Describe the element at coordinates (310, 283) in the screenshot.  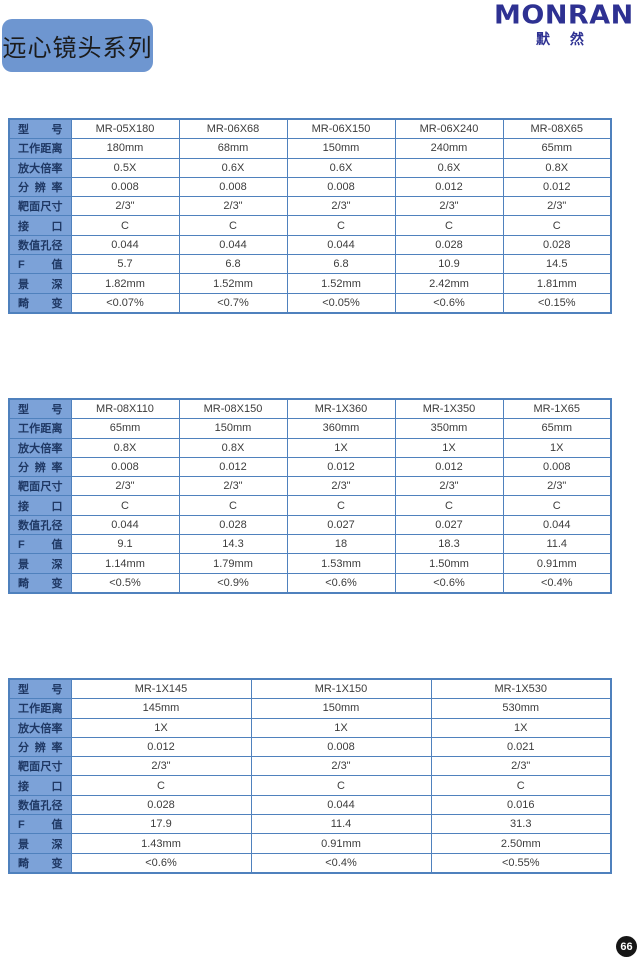
I see `spec-row: 景 深 1.82mm 1.52mm 1.52mm 2.42mm 1.81mm` at that location.